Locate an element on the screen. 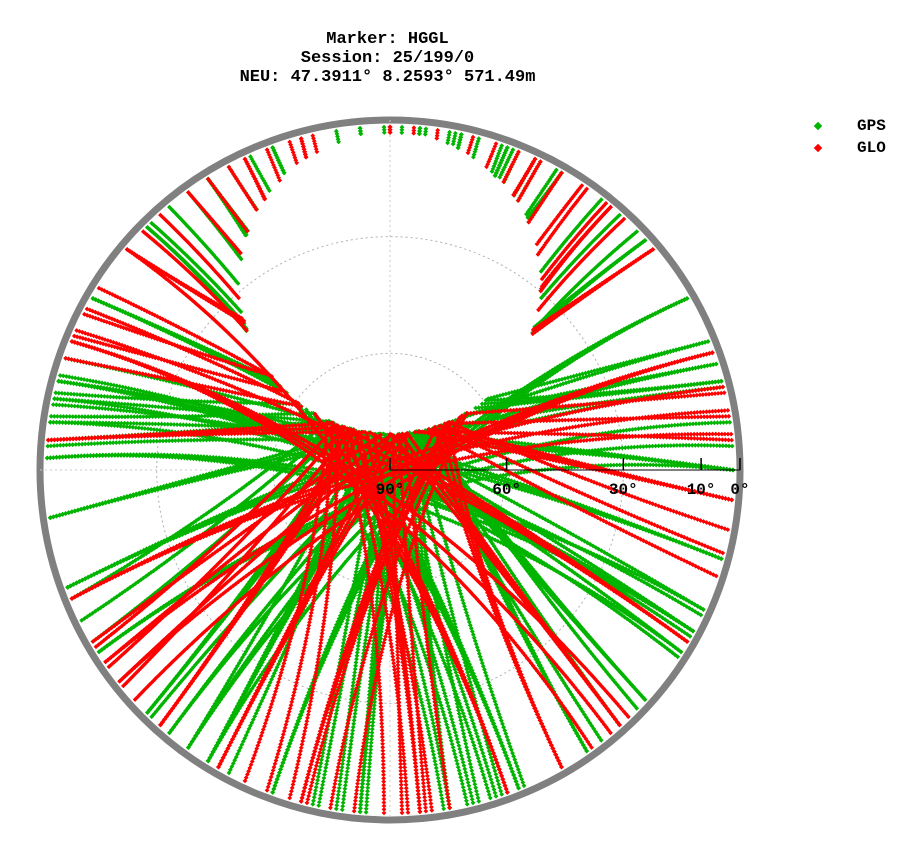 This screenshot has height=860, width=920. elevation-tick-label-0: 0° is located at coordinates (739, 490).